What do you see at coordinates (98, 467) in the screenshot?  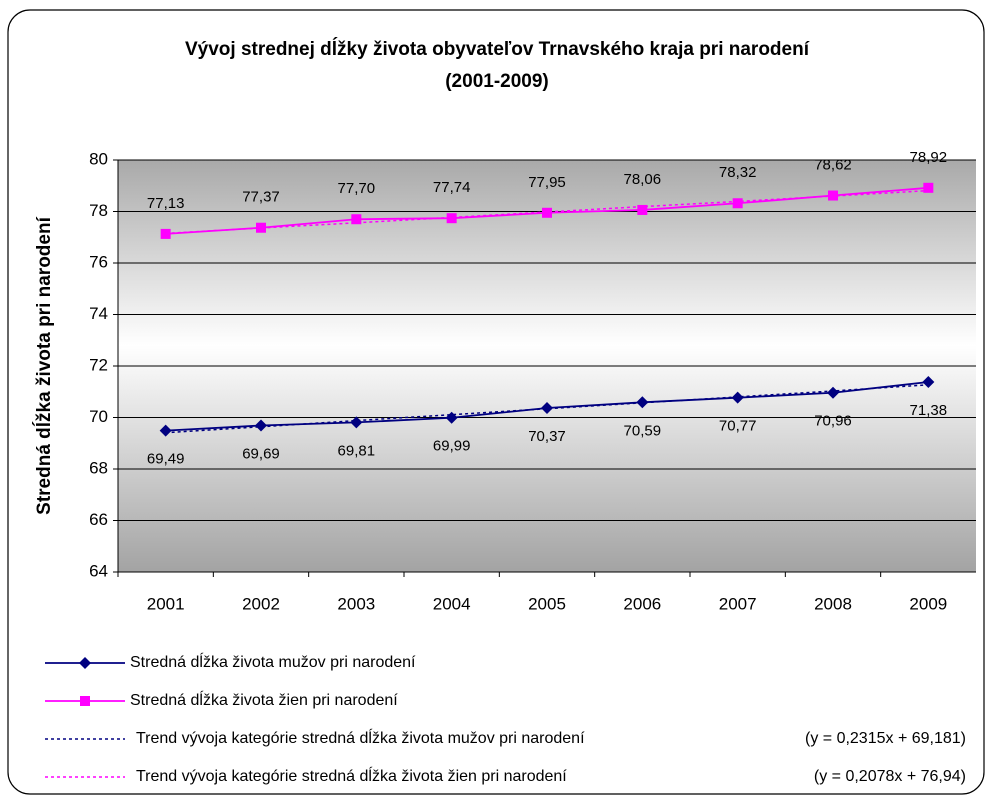 I see `y-tick-label: 68` at bounding box center [98, 467].